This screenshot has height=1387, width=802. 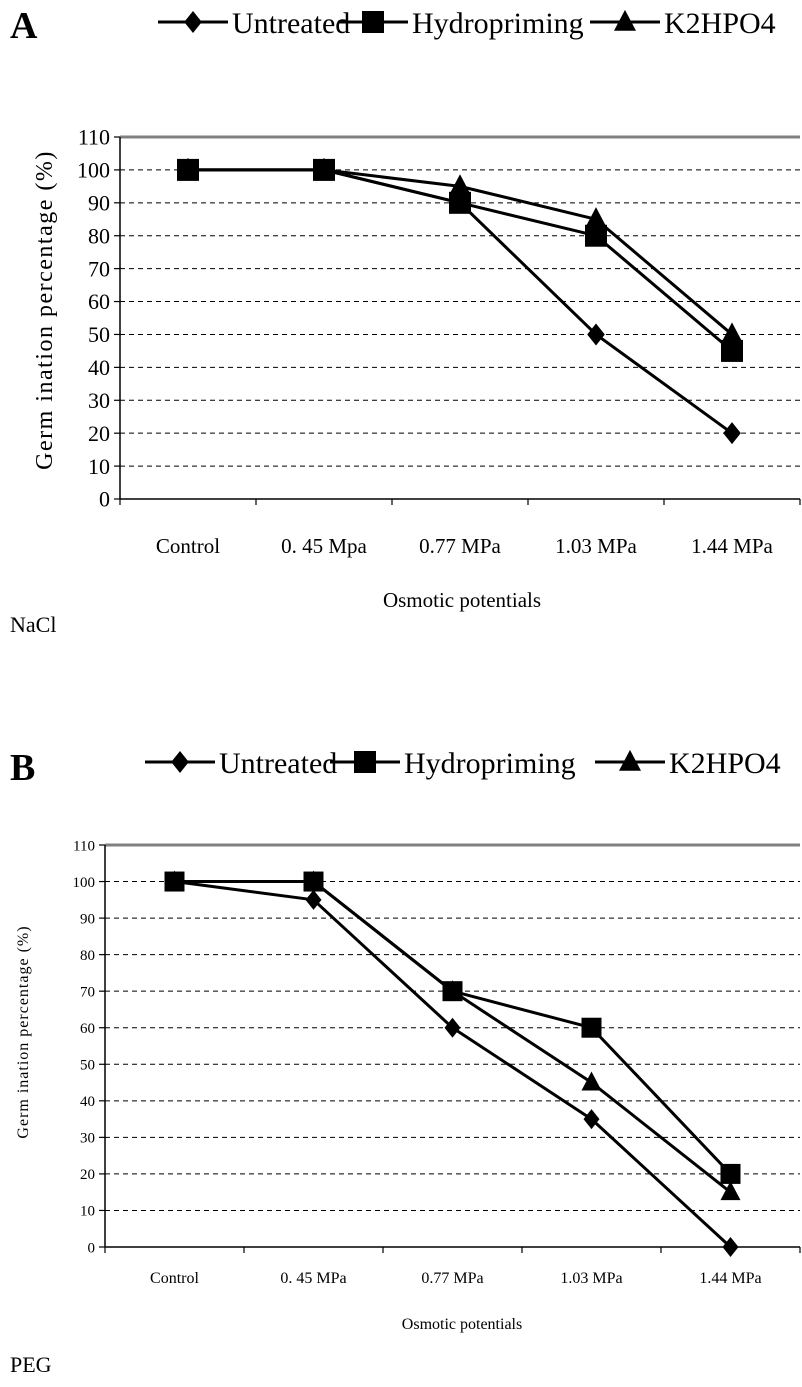 I want to click on x-tick-label: 0. 45 Mpa, so click(x=324, y=546).